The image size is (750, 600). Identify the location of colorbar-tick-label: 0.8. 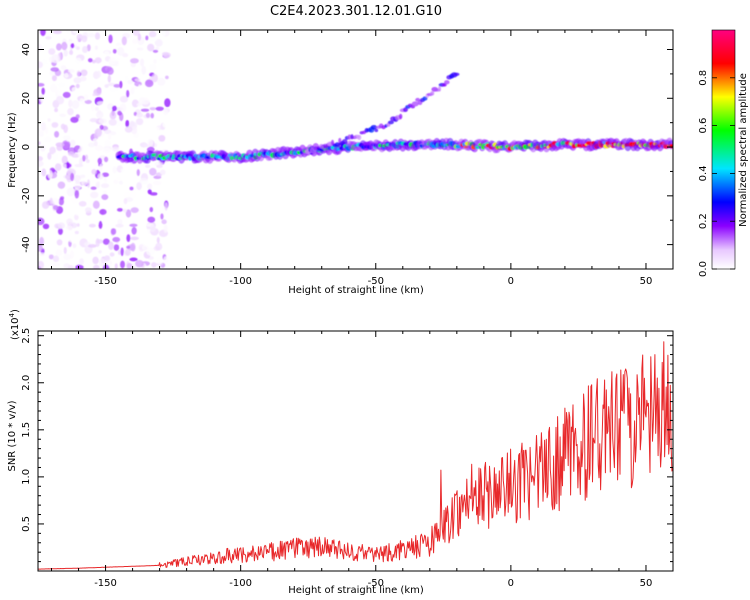
(703, 78).